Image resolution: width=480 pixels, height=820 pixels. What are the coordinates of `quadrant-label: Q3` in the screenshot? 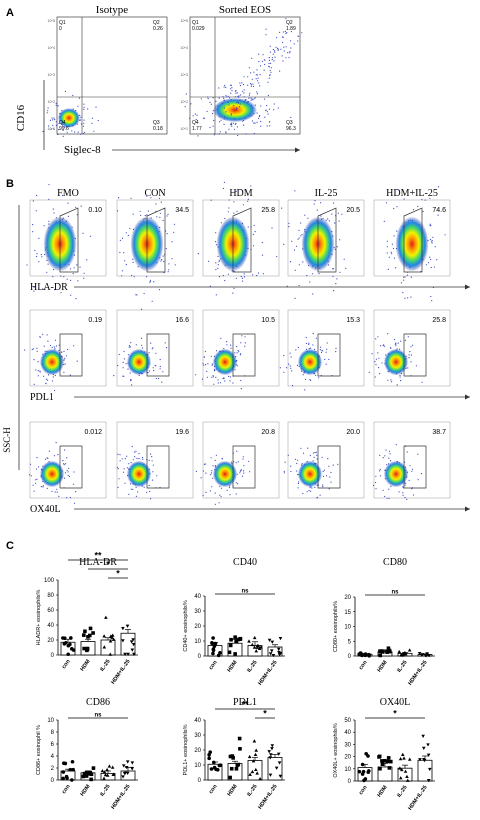 It's located at (289, 123).